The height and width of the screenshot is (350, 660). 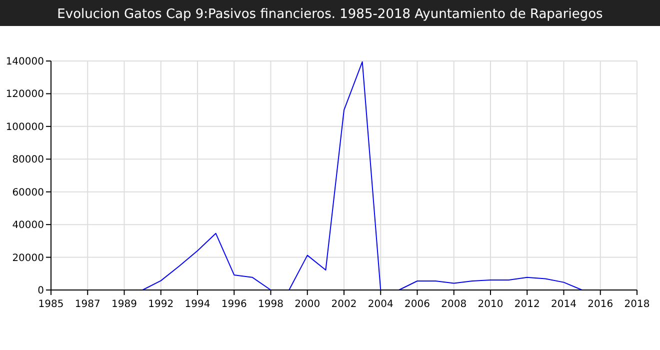 What do you see at coordinates (25, 127) in the screenshot?
I see `y-tick-label: 100000` at bounding box center [25, 127].